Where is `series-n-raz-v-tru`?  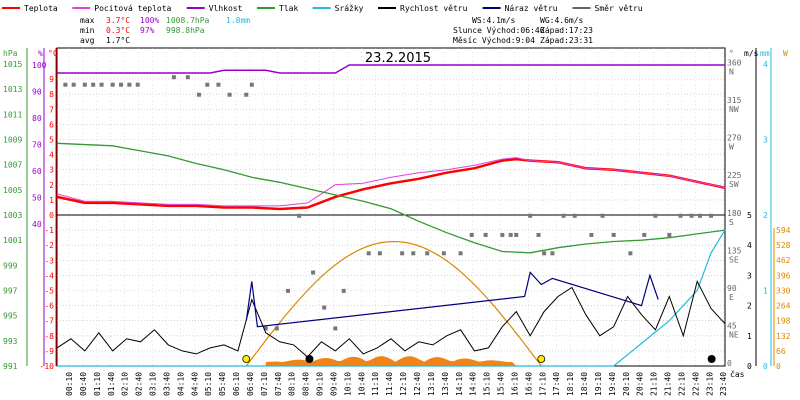 series-n-raz-v-tru is located at coordinates (452, 299).